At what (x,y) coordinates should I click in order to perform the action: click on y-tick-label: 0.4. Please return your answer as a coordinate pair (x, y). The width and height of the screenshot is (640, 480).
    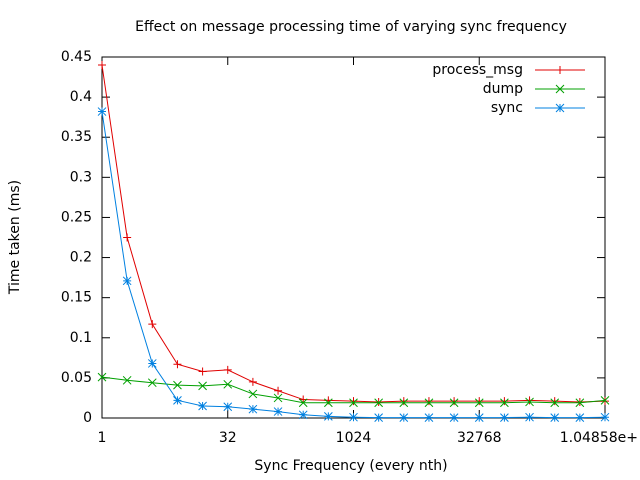
    Looking at the image, I should click on (81, 97).